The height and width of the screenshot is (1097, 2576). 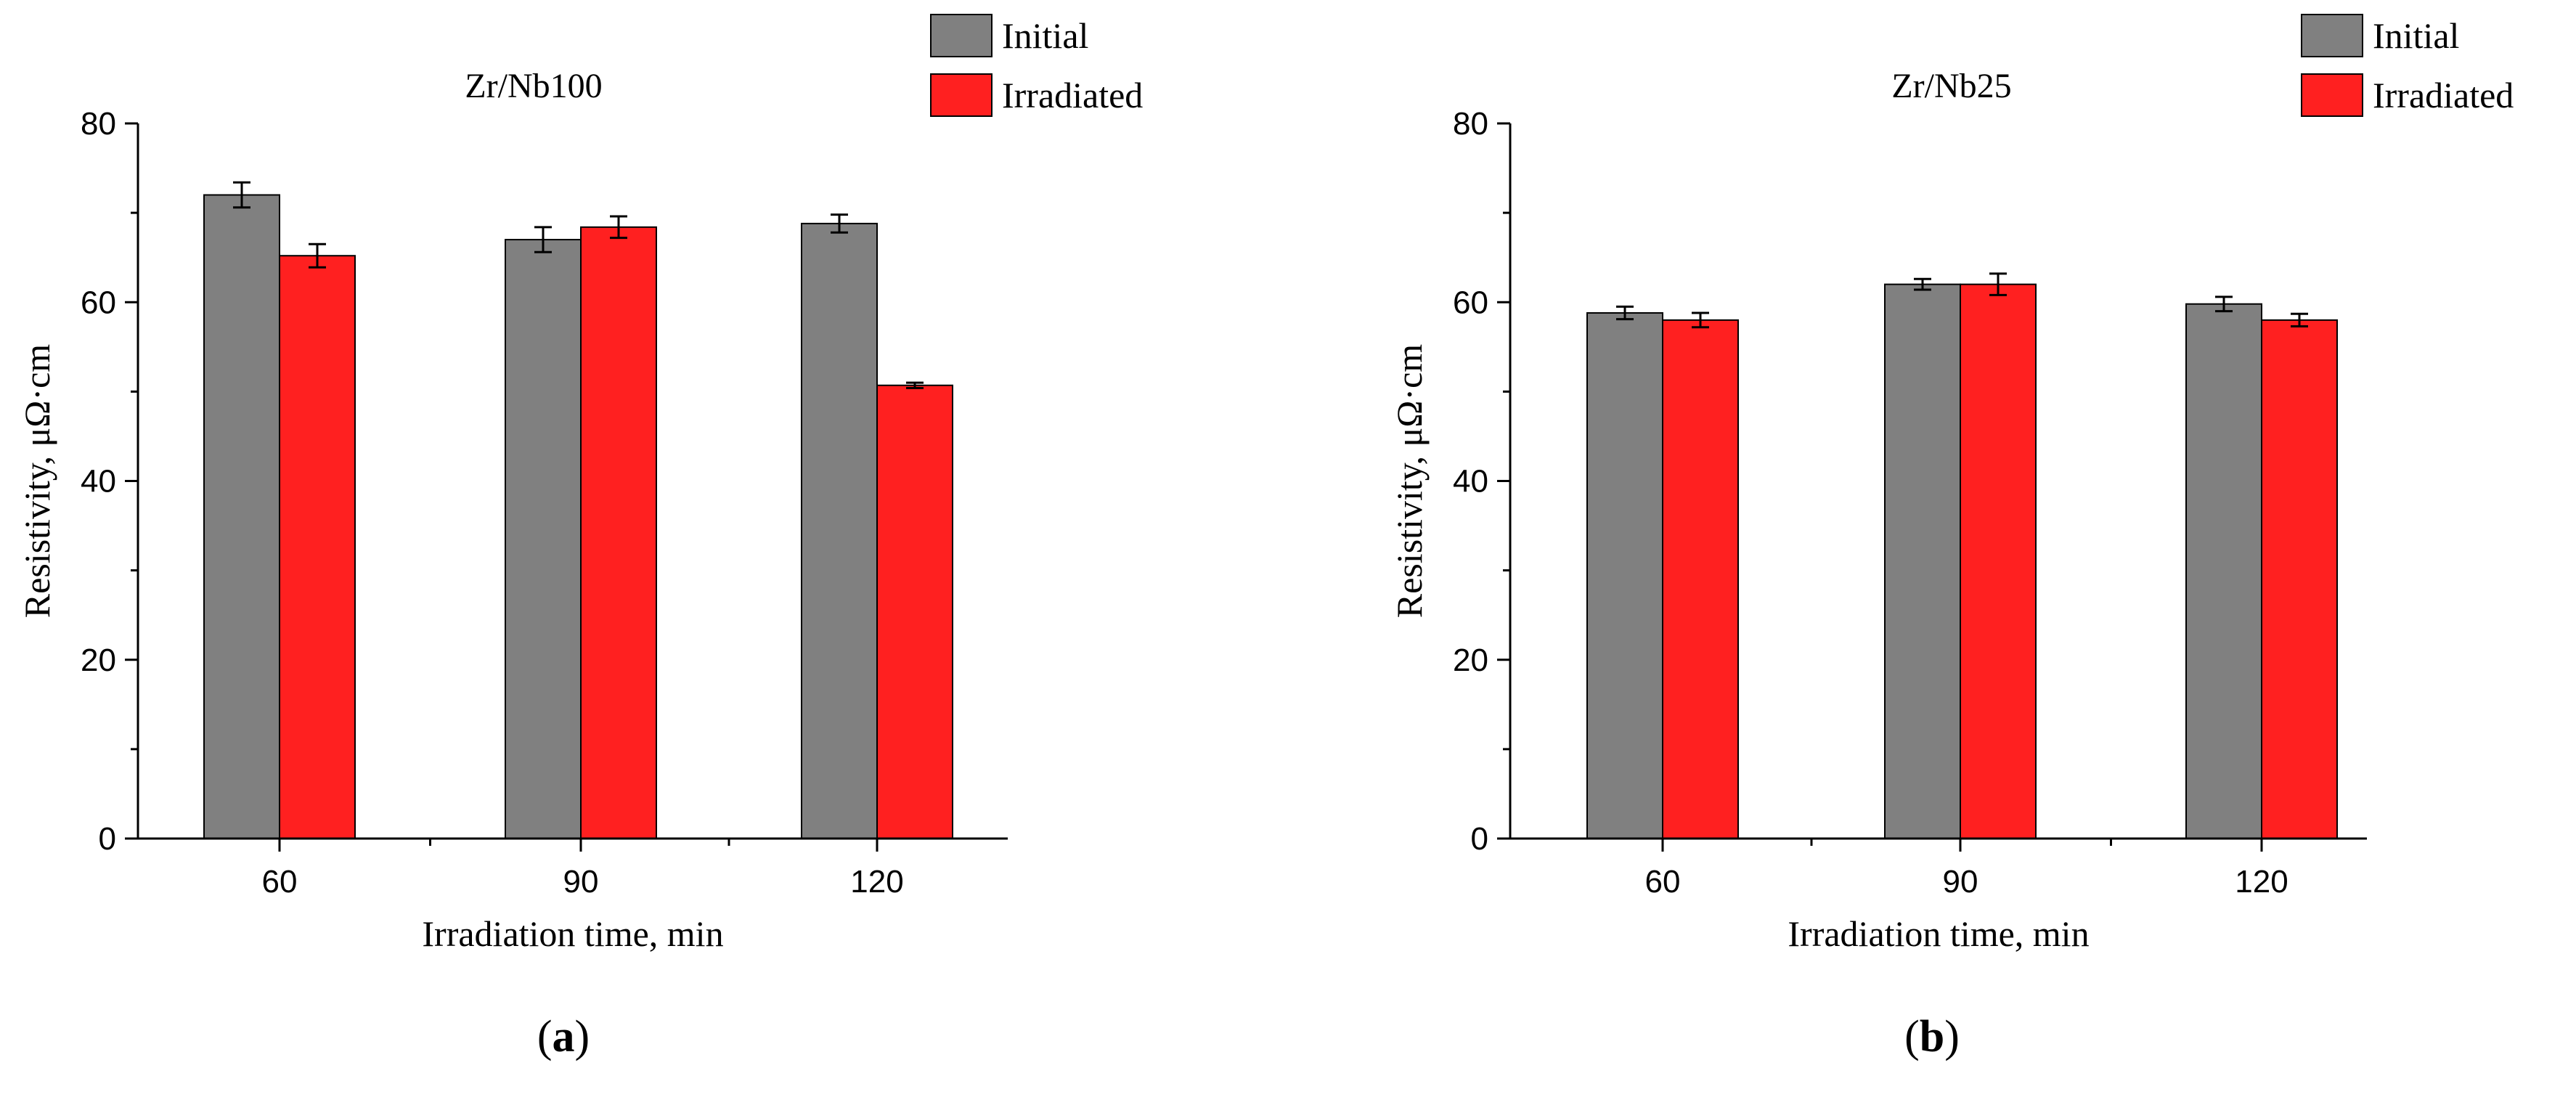 I want to click on subfigure-label: (b), so click(x=1932, y=1036).